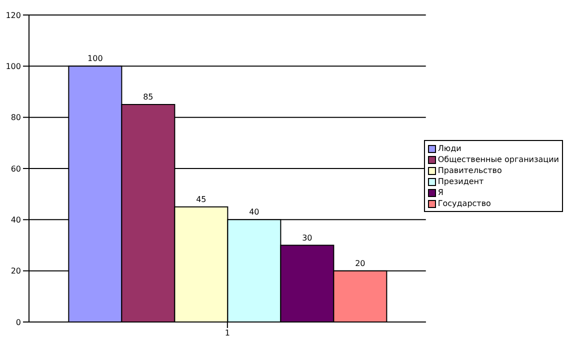  Describe the element at coordinates (307, 237) in the screenshot. I see `data-label: 30` at that location.